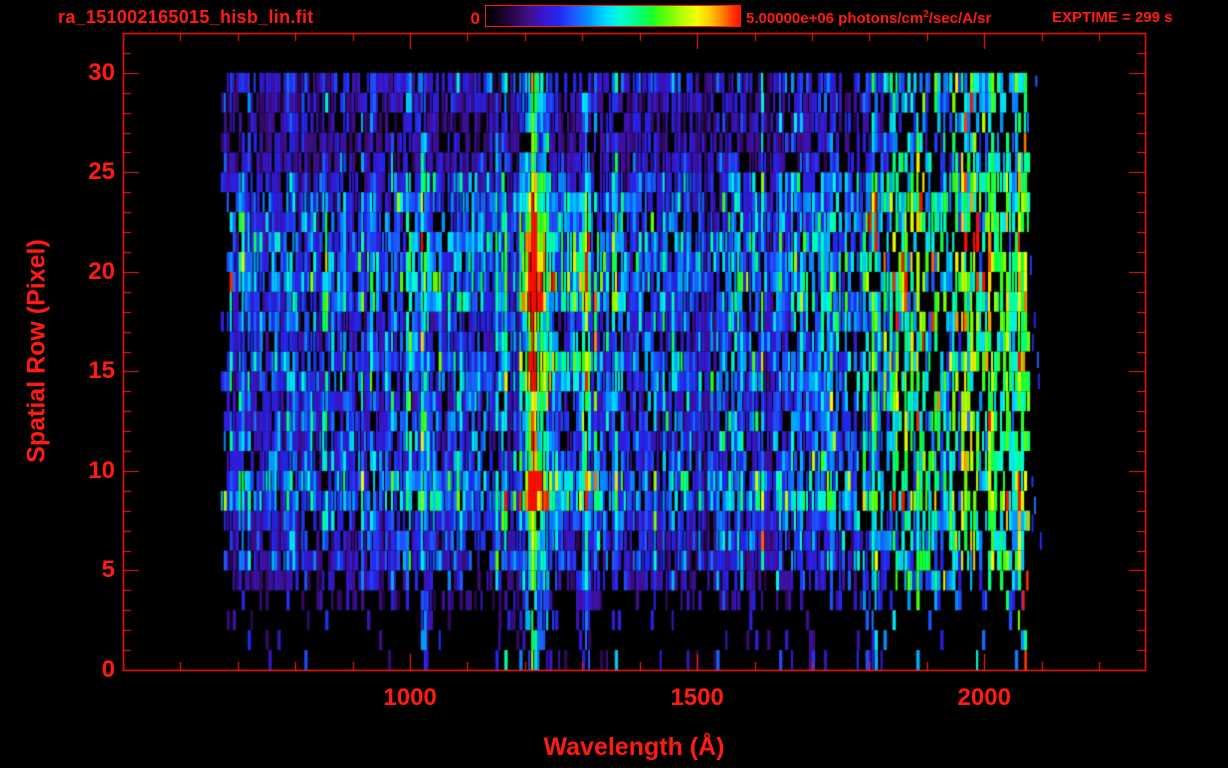 The image size is (1228, 768). What do you see at coordinates (926, 14) in the screenshot?
I see `superscript-2: 2` at bounding box center [926, 14].